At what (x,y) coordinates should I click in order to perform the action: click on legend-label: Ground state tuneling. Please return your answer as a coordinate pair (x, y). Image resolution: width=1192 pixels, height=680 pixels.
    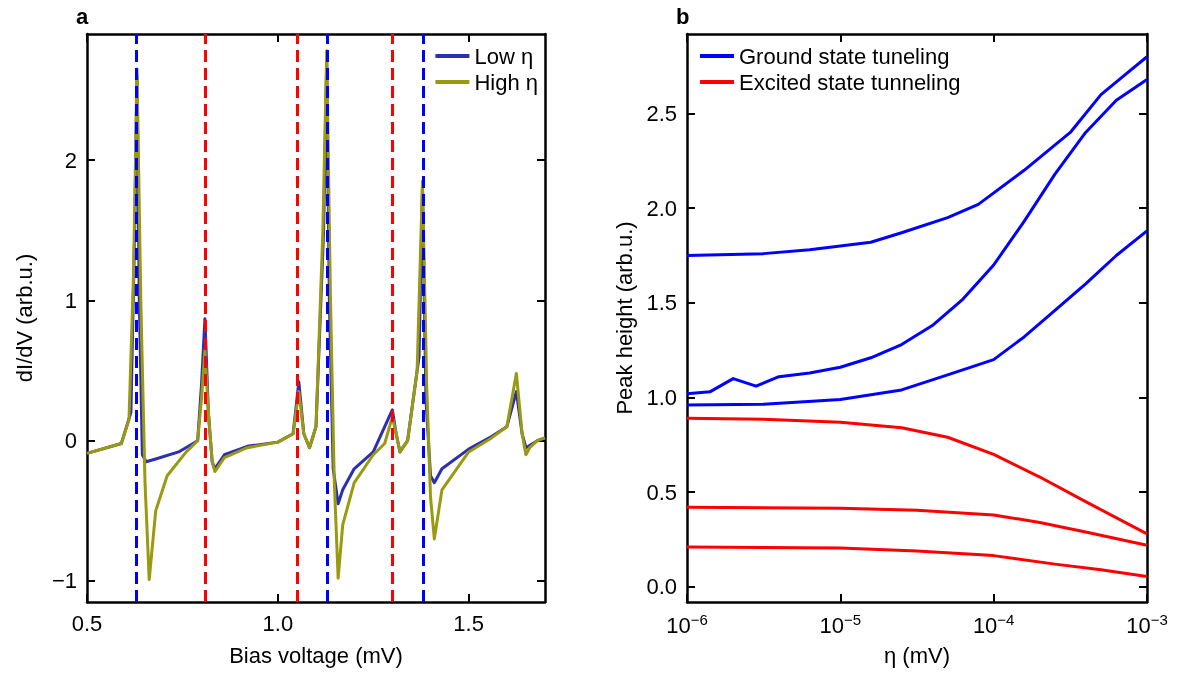
    Looking at the image, I should click on (844, 56).